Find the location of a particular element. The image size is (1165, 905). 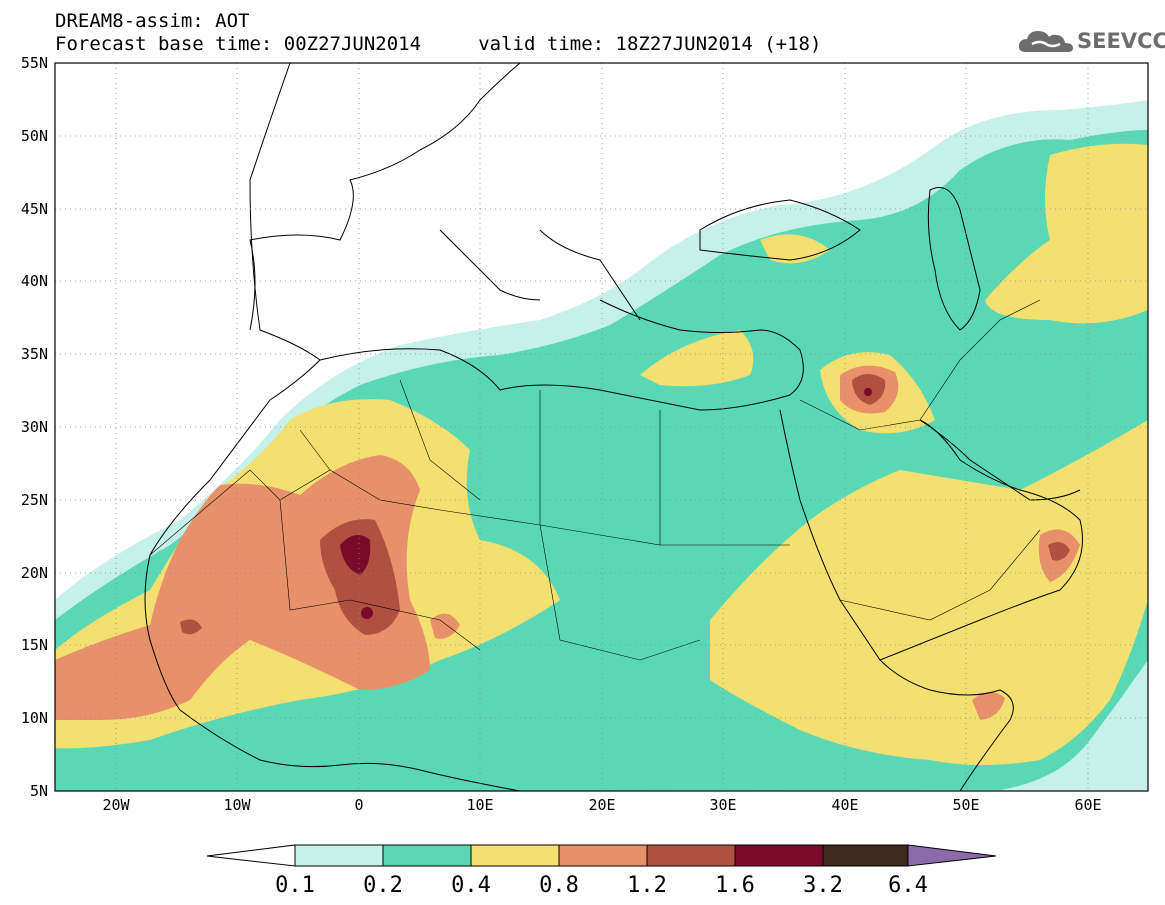

cloud-icon is located at coordinates (1045, 41).